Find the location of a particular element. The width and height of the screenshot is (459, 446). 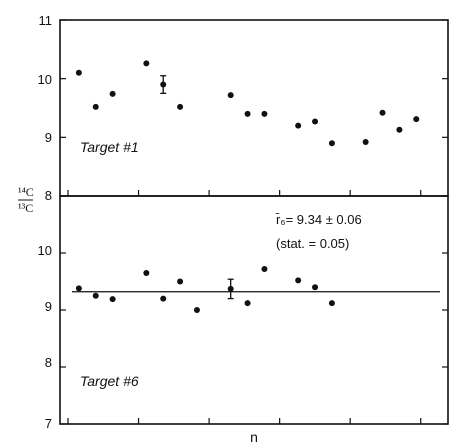

bottom-ytick-label: 8 is located at coordinates (48, 362).